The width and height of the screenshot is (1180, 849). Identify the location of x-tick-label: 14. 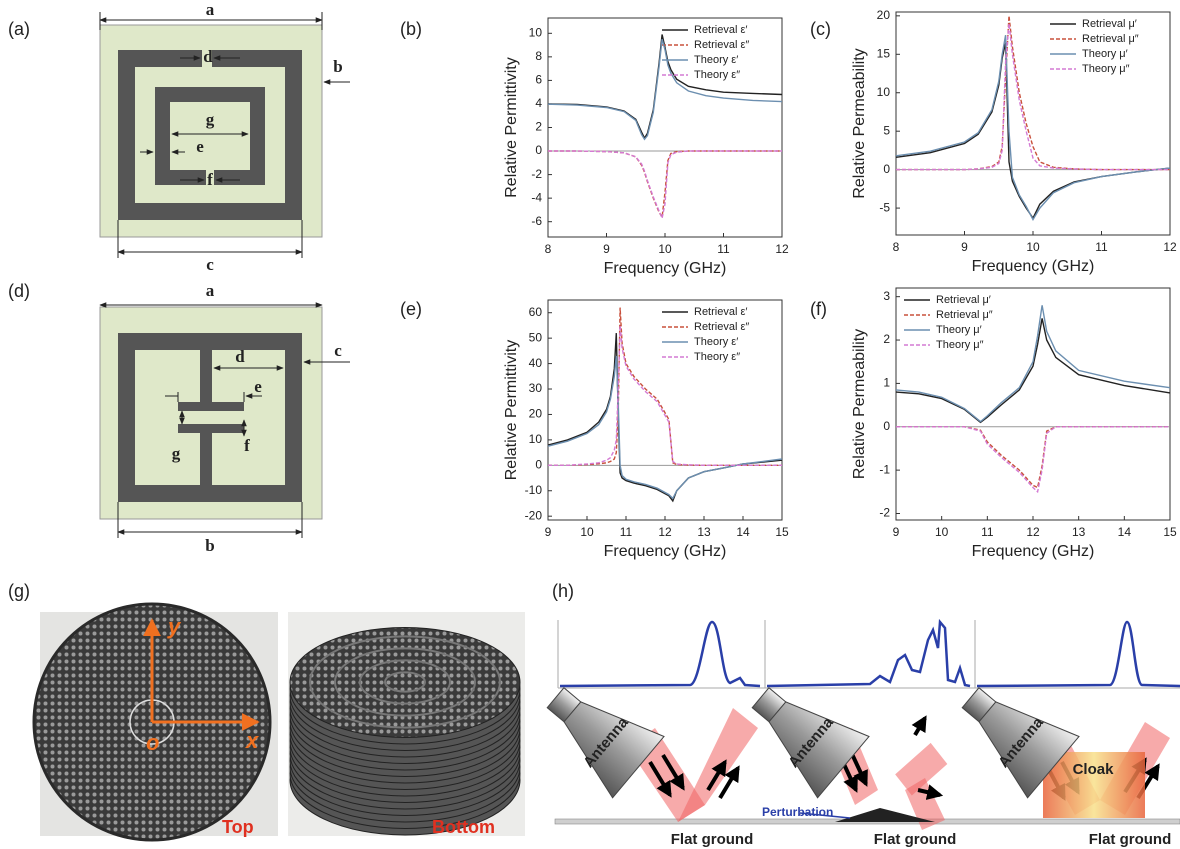
(743, 532).